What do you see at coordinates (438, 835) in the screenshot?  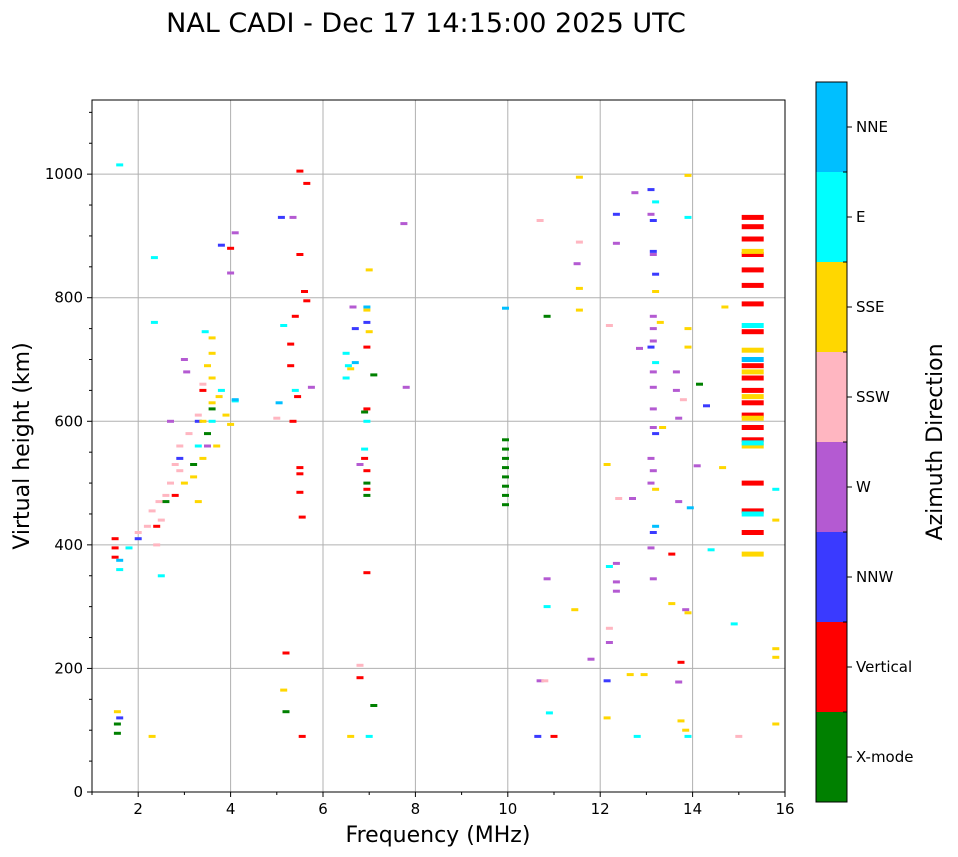 I see `x-axis-label: Frequency (MHz)` at bounding box center [438, 835].